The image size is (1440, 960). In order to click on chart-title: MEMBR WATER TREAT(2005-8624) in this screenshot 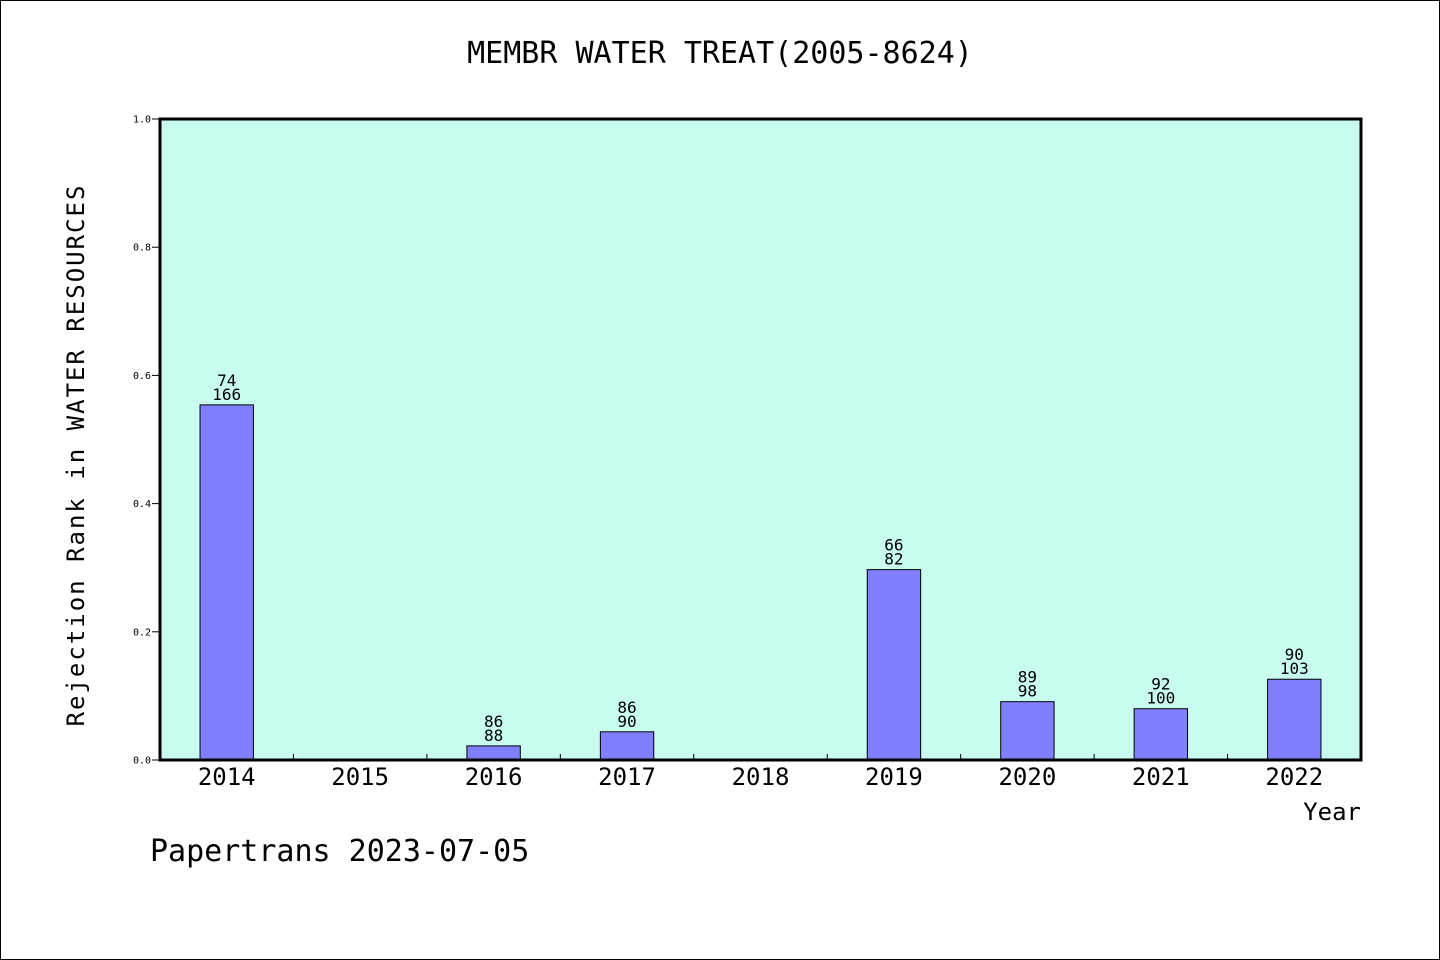, I will do `click(720, 53)`.